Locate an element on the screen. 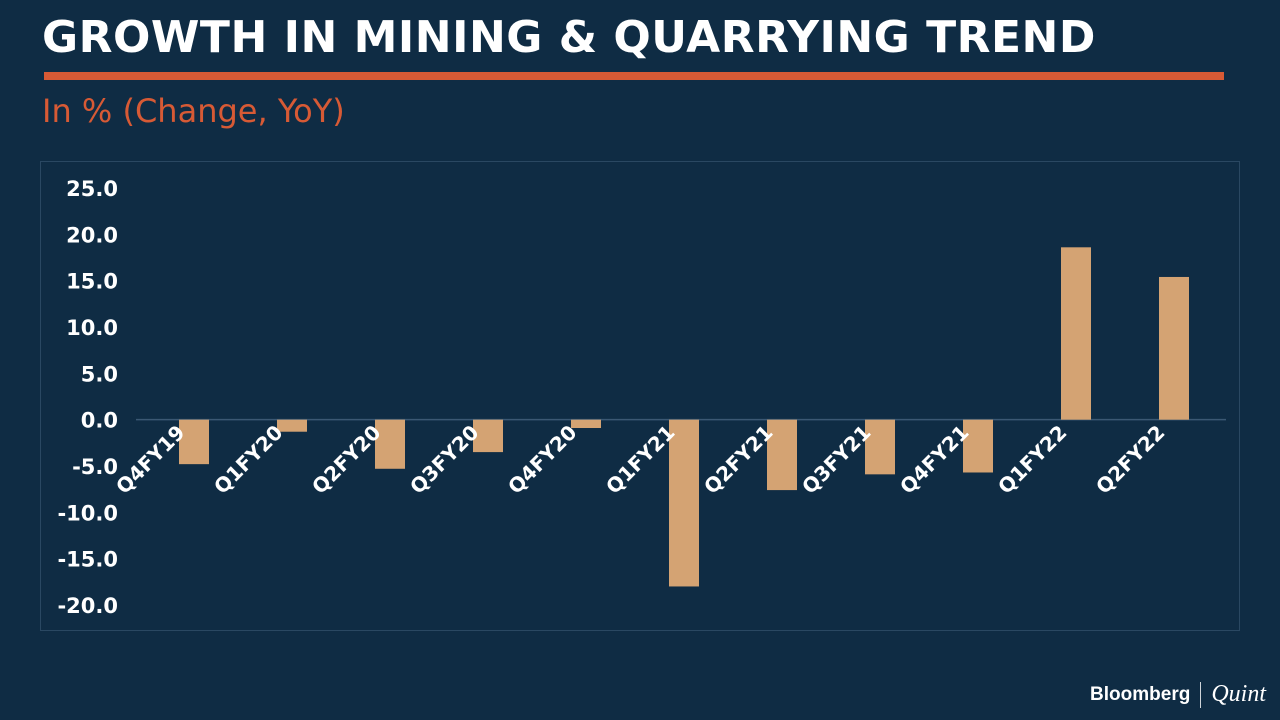 The height and width of the screenshot is (720, 1280). y-tick-label: -15.0 is located at coordinates (87, 560).